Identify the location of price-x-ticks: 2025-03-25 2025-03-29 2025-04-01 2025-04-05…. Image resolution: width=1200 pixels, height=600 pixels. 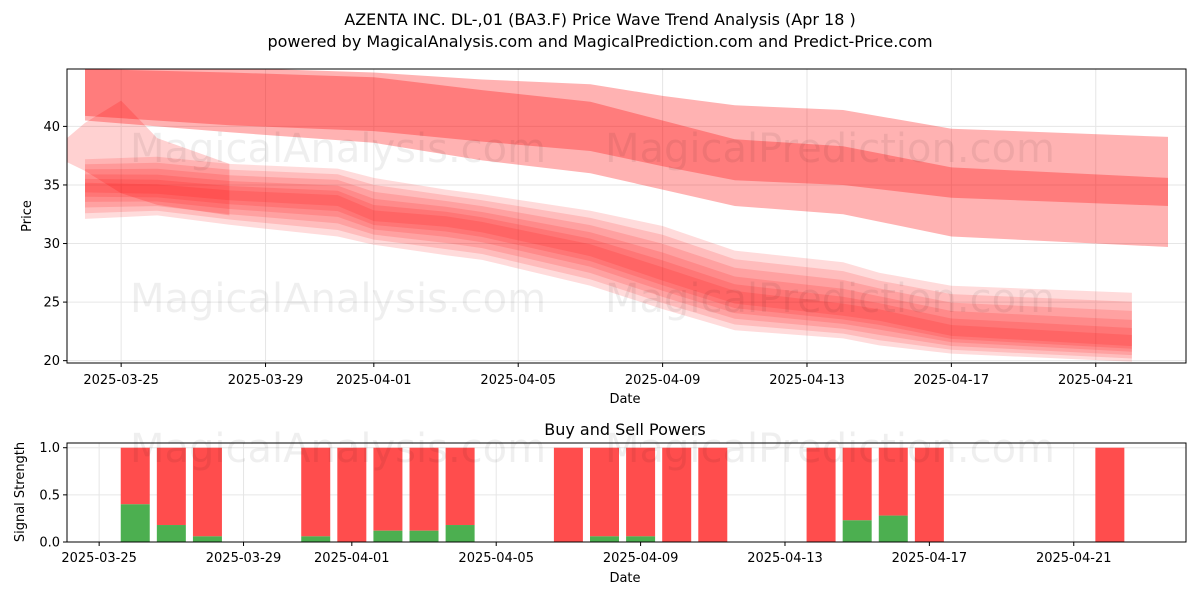
(608, 375).